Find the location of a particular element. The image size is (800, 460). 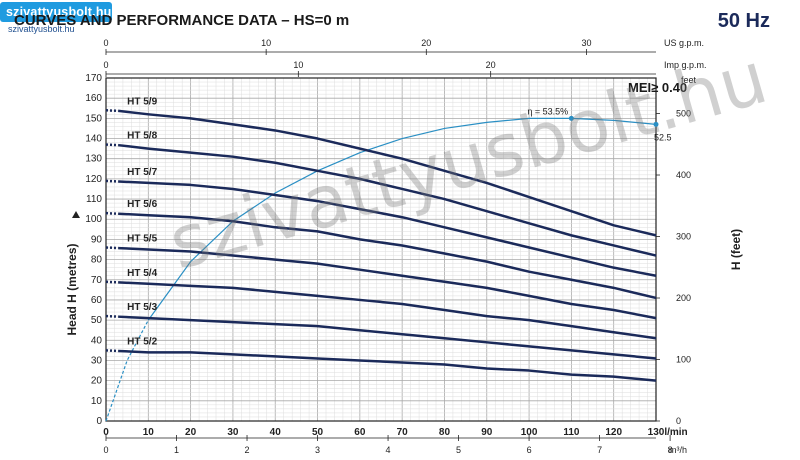

us-gpm-tick-label: 10 is located at coordinates (266, 43).